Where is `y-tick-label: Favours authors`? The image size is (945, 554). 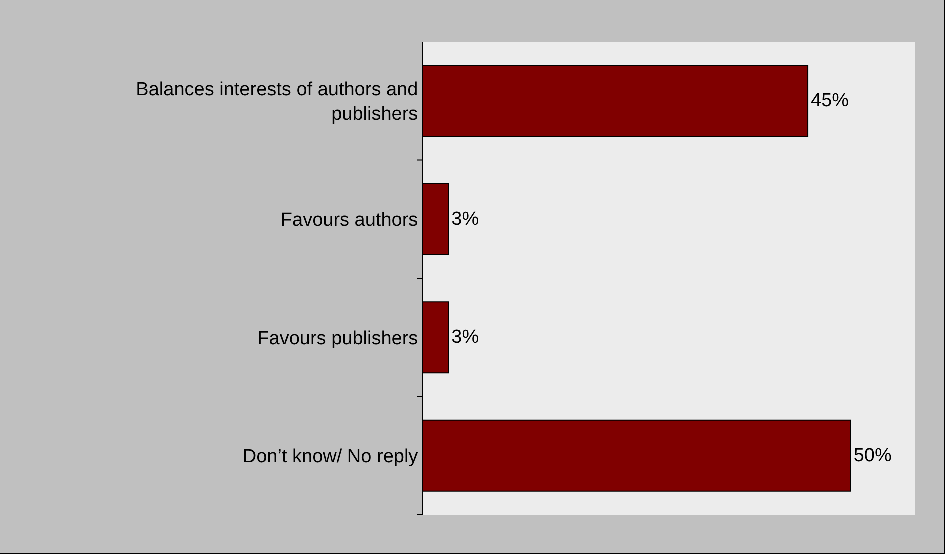
y-tick-label: Favours authors is located at coordinates (349, 221).